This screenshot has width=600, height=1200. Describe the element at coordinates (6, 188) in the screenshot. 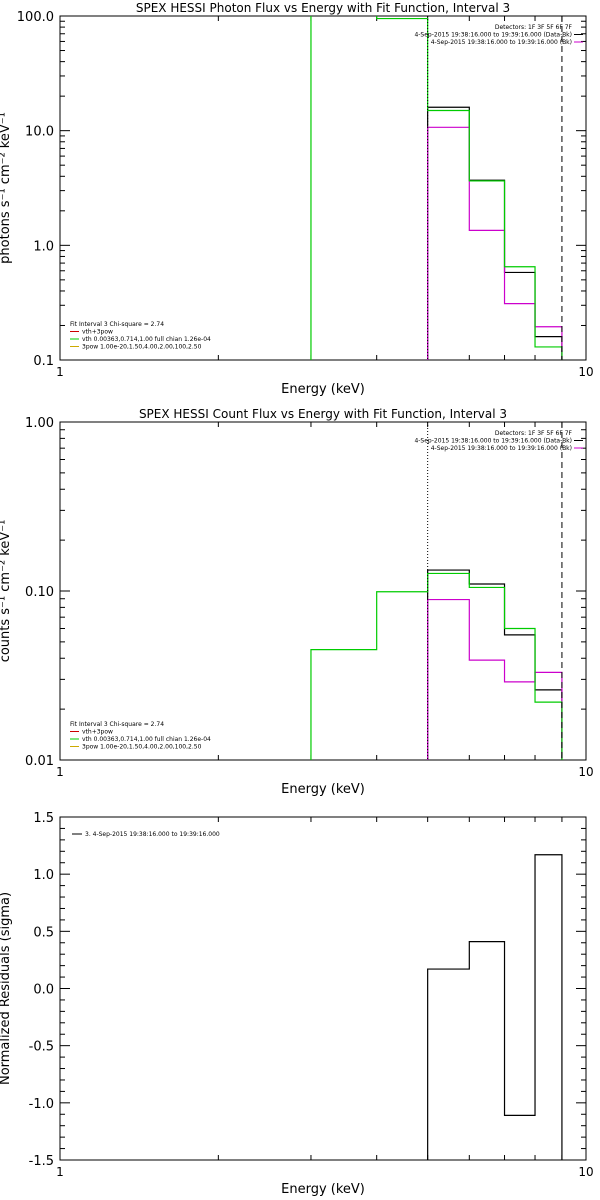

I see `y-axis-label: photons s⁻¹ cm⁻² keV⁻¹` at that location.